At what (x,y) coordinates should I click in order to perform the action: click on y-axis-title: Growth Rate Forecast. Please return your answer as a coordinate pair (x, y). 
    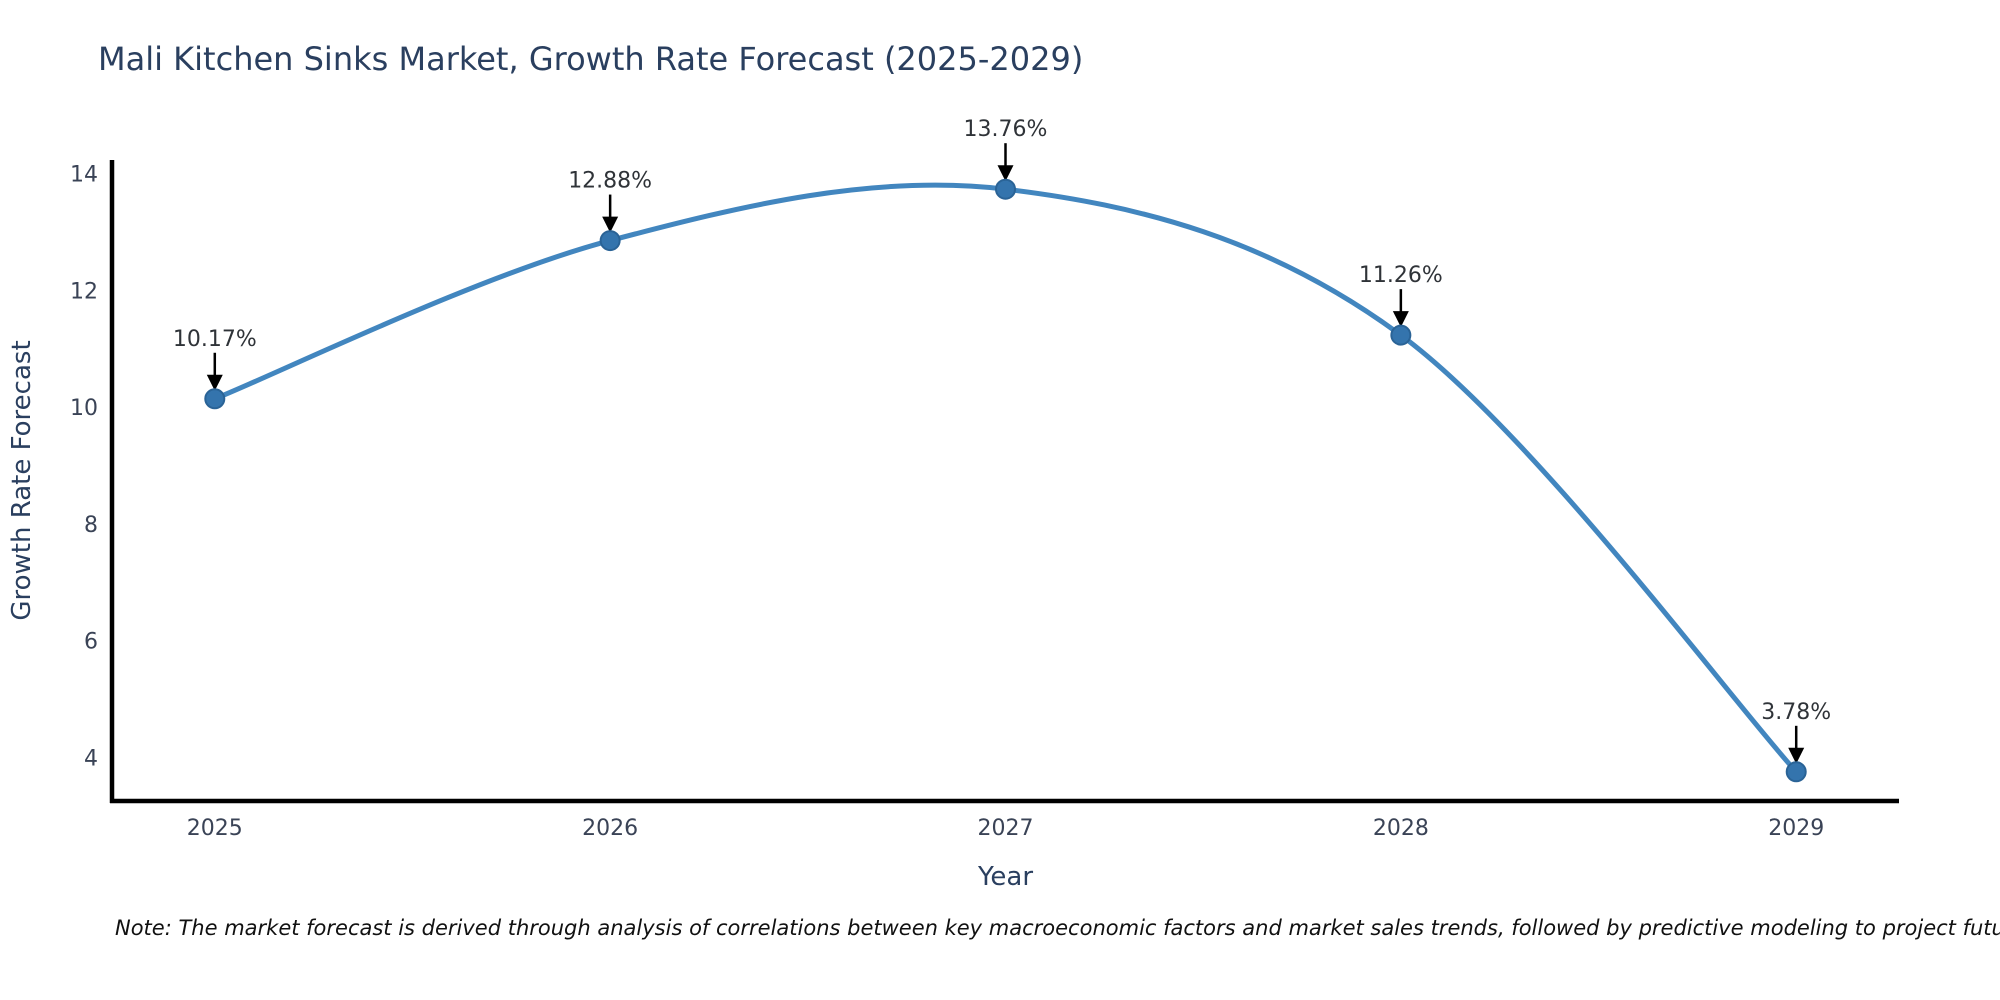
    Looking at the image, I should click on (22, 480).